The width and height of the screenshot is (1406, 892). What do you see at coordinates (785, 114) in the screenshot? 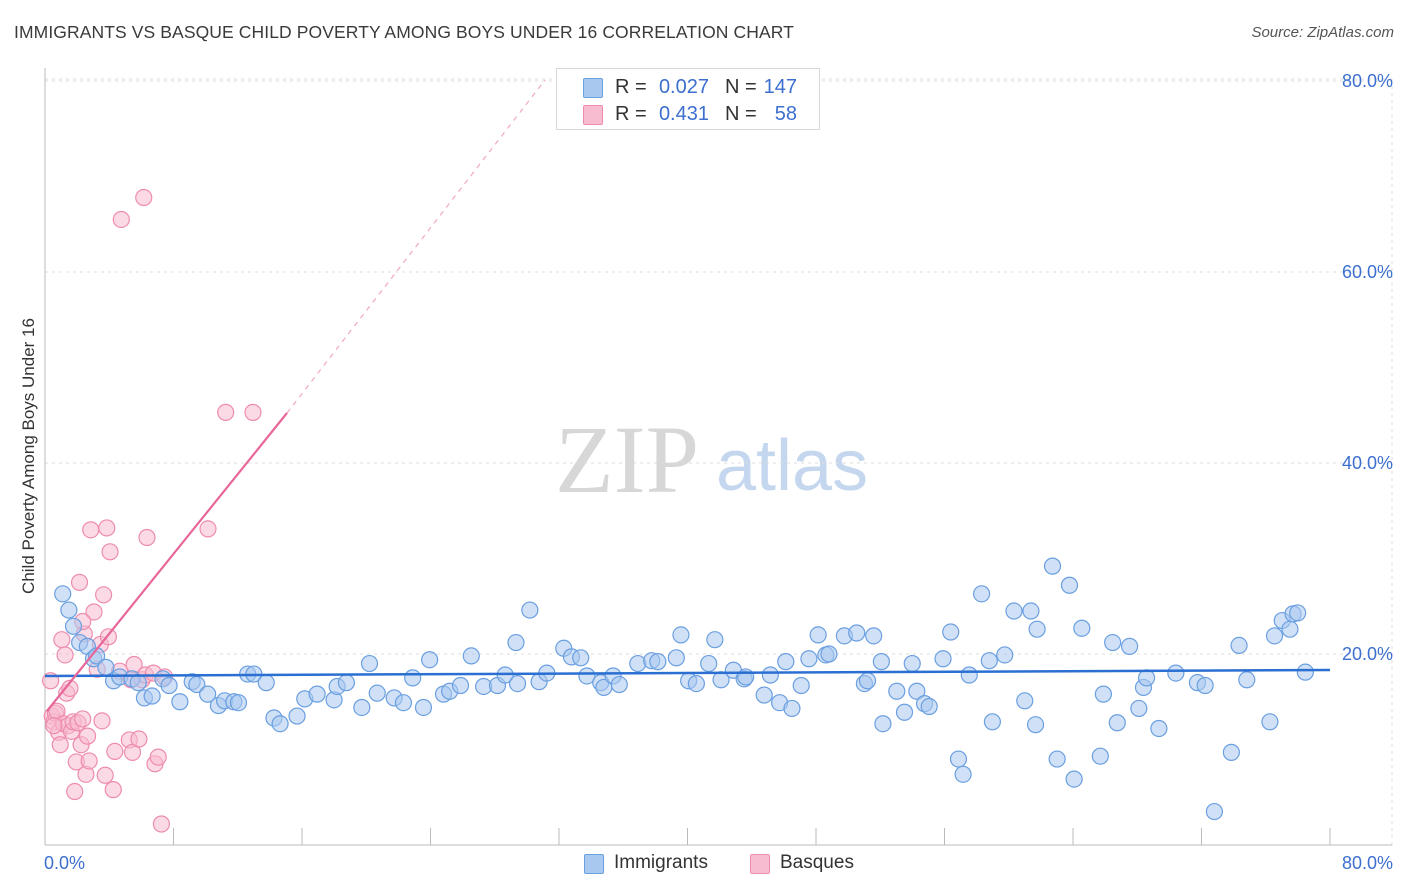
I see `n-value: 58` at bounding box center [785, 114].